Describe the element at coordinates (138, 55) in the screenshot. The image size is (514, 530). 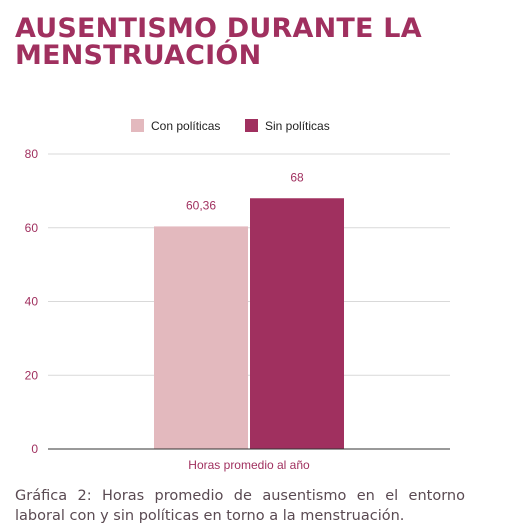
I see `chart-title-line-2: MENSTRUACIÓN` at that location.